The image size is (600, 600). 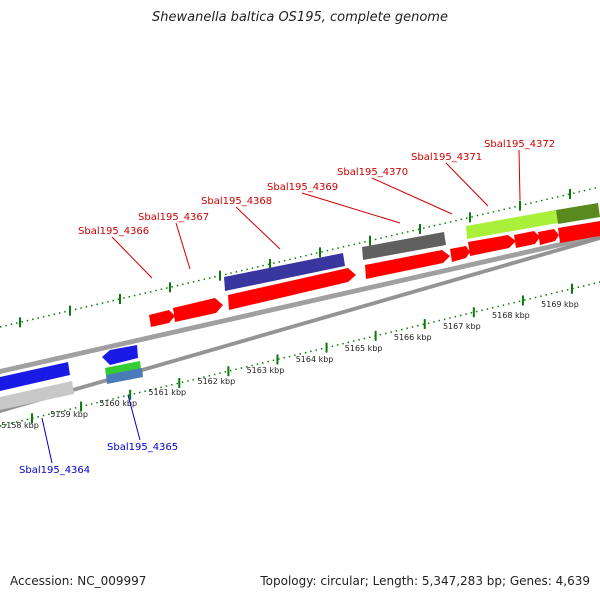 What do you see at coordinates (217, 381) in the screenshot?
I see `scale-label-4: 5162 kbp` at bounding box center [217, 381].